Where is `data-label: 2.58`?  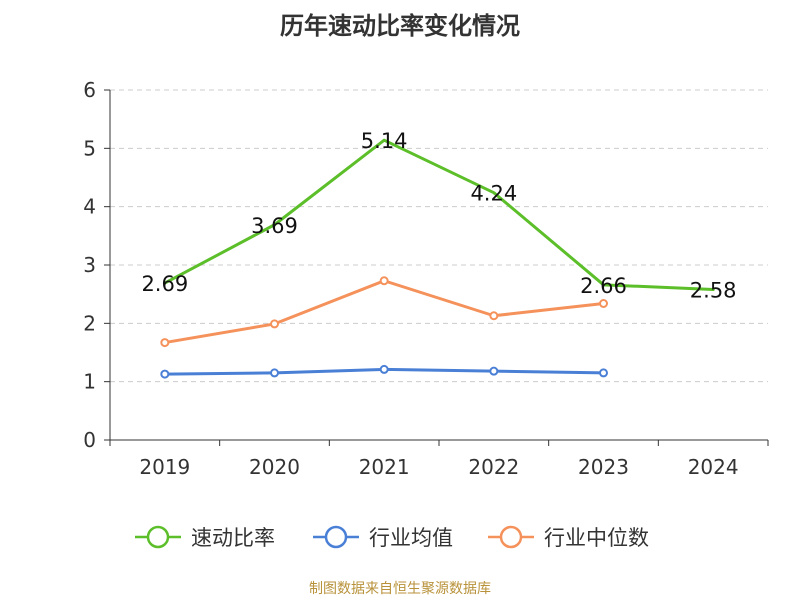 data-label: 2.58 is located at coordinates (713, 291).